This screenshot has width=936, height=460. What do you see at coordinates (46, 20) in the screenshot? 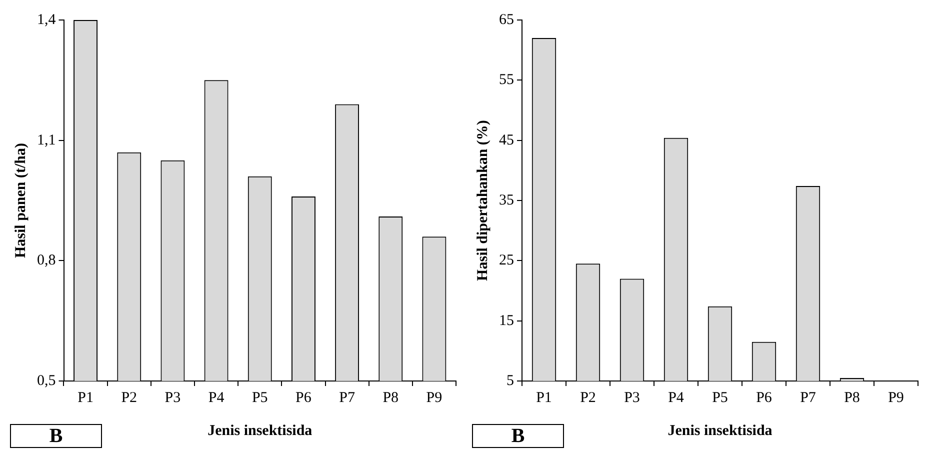
I see `y-tick-label: 1,4` at bounding box center [46, 20].